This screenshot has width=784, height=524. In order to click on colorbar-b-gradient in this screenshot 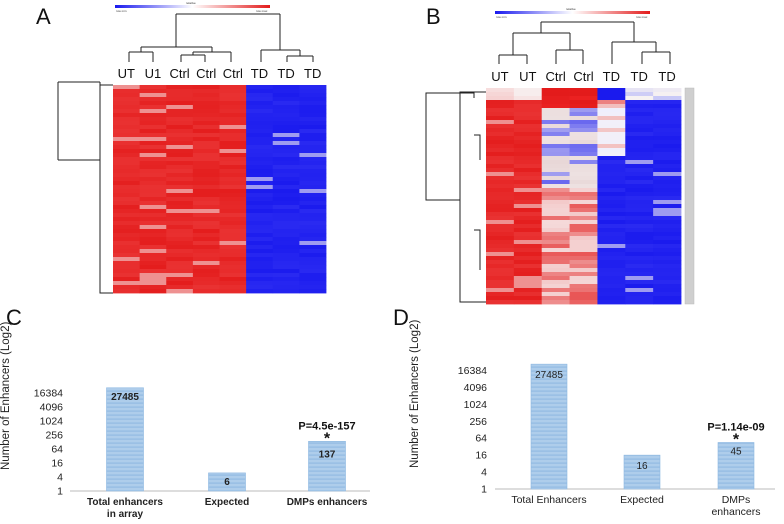, I will do `click(572, 12)`.